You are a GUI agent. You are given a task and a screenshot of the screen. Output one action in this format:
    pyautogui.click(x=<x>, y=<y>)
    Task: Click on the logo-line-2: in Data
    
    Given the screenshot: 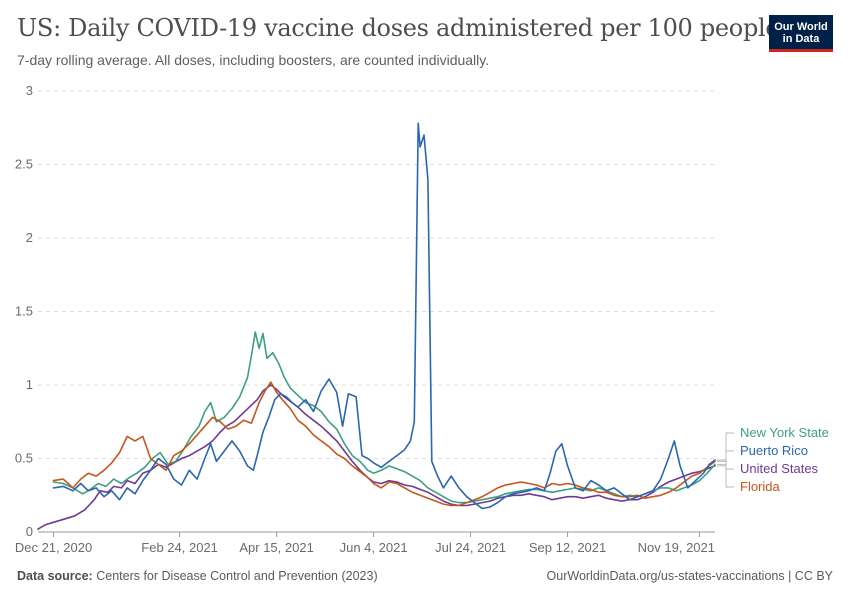 What is the action you would take?
    pyautogui.click(x=801, y=39)
    